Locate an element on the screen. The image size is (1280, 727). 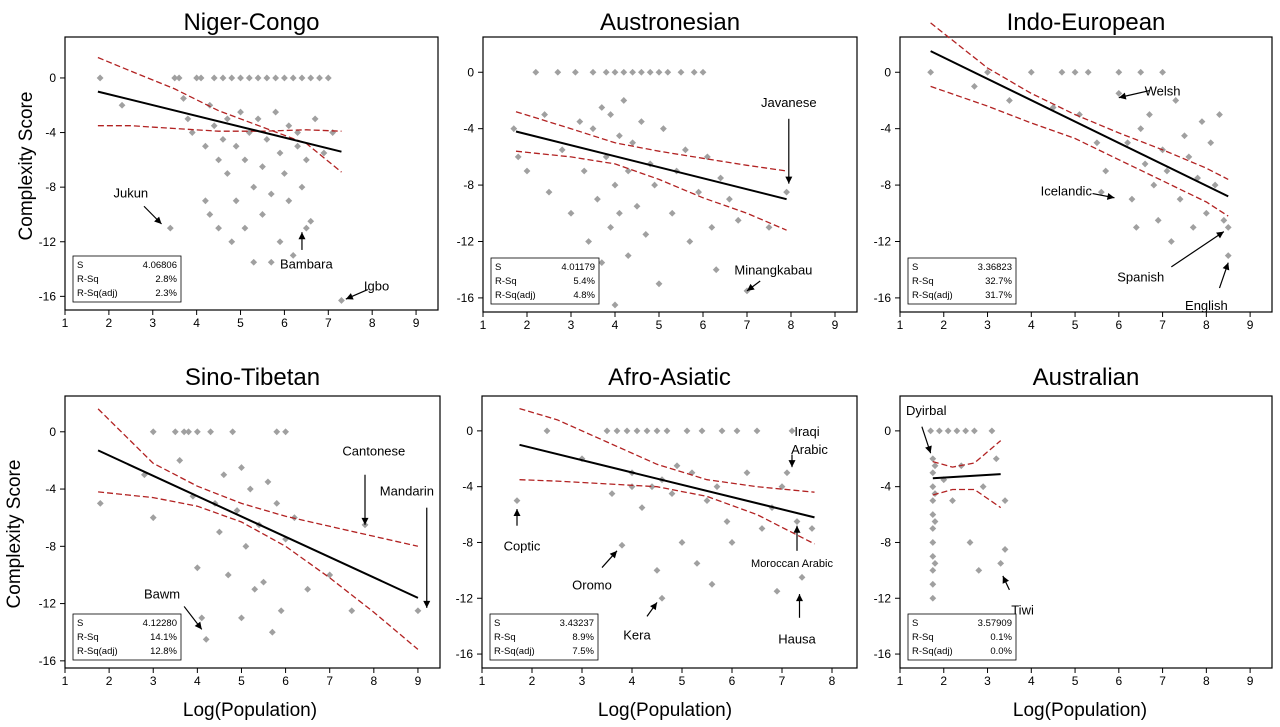
annotation-label: Coptic is located at coordinates (522, 545).